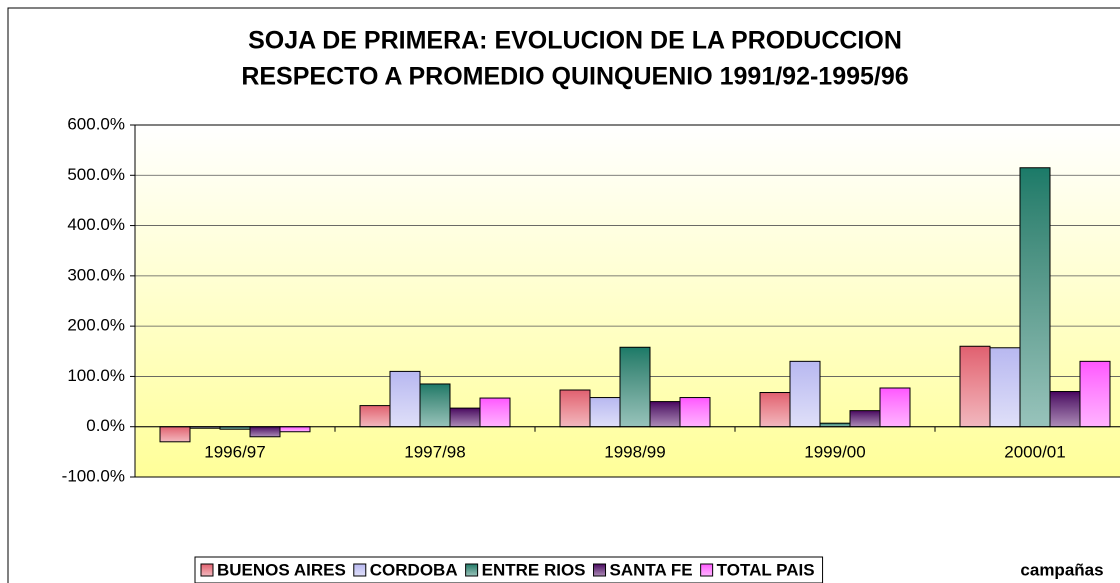 The height and width of the screenshot is (583, 1120). Describe the element at coordinates (1061, 569) in the screenshot. I see `x-axis-label: campañas` at that location.